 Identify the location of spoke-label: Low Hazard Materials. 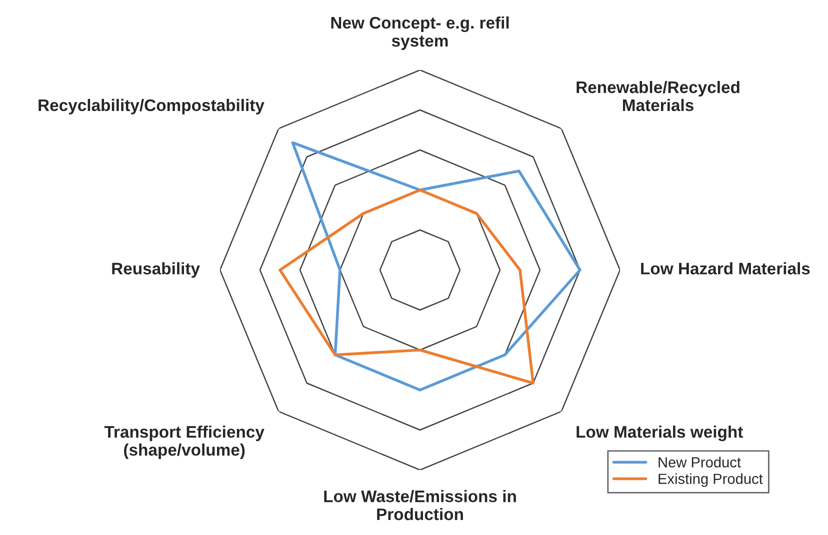
(725, 268).